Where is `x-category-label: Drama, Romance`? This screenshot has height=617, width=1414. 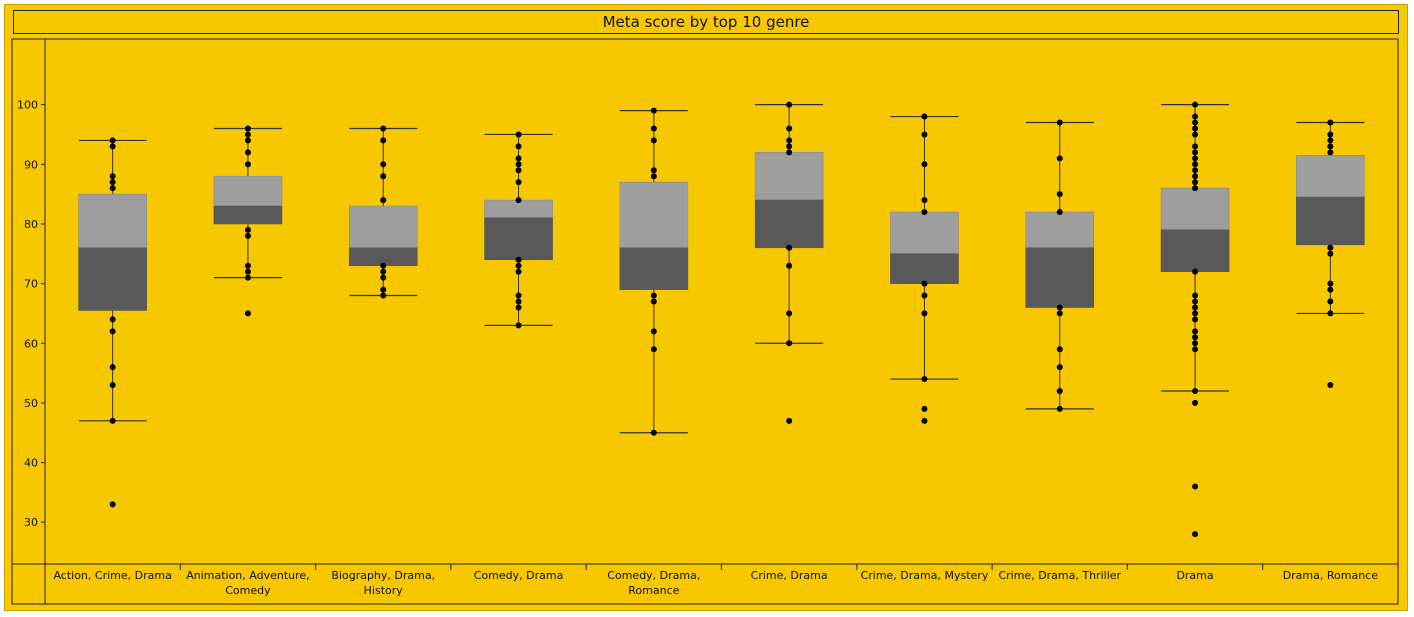
x-category-label: Drama, Romance is located at coordinates (1331, 575).